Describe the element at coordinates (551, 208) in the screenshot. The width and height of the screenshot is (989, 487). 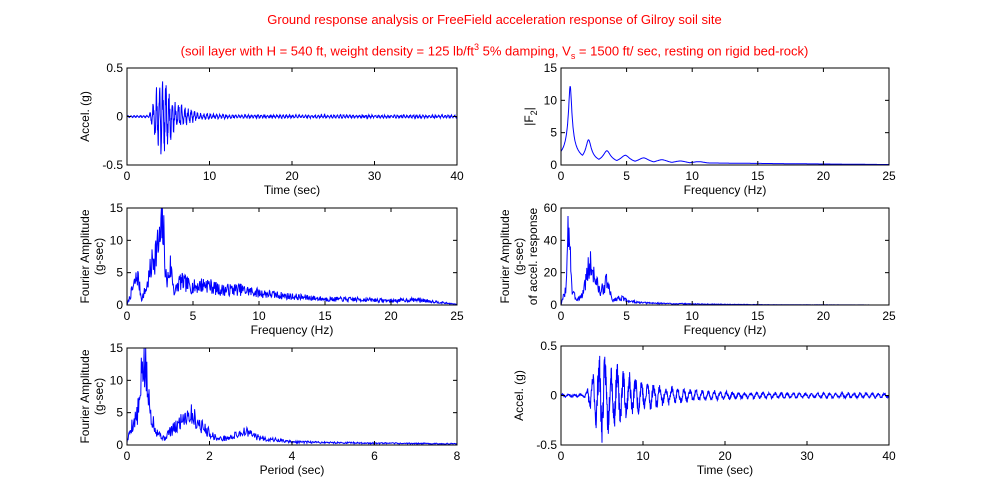
I see `y-tick-label: 60` at that location.